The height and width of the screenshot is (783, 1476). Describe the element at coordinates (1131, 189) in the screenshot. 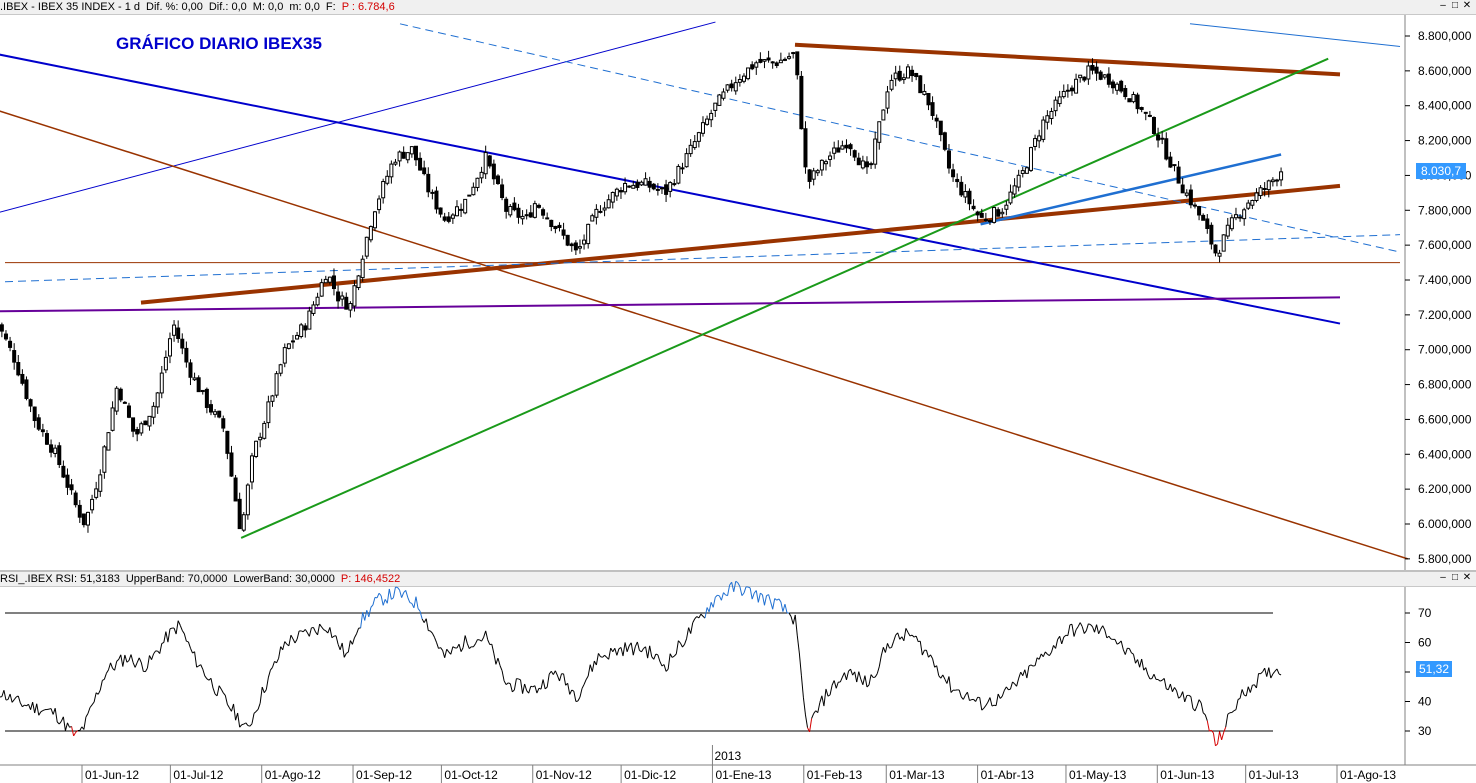

I see `trendline` at that location.